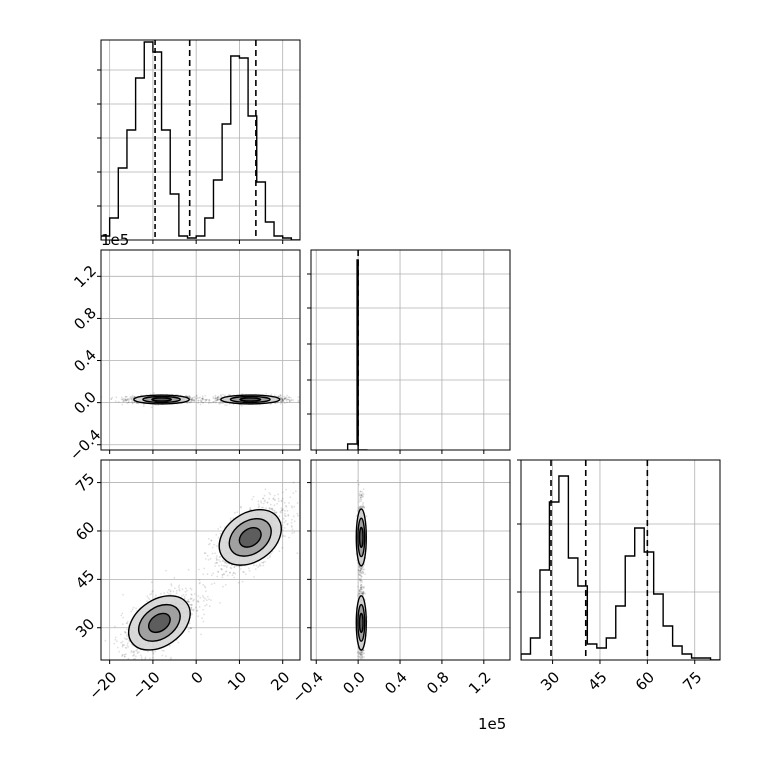 The width and height of the screenshot is (760, 760). What do you see at coordinates (85, 403) in the screenshot?
I see `tick-label-y: 0.0` at bounding box center [85, 403].